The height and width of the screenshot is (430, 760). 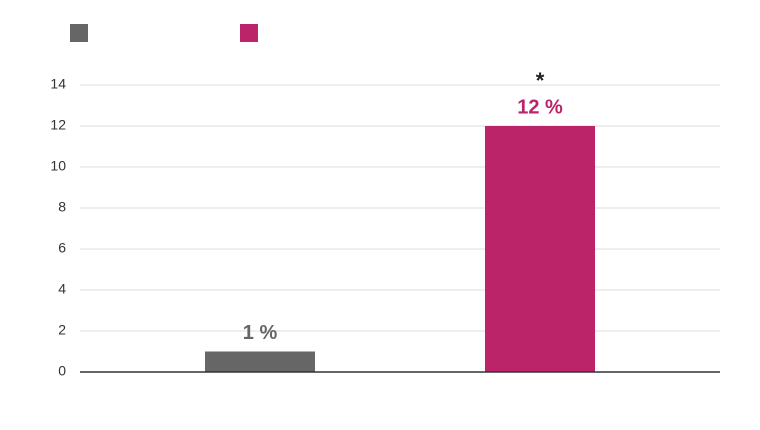 What do you see at coordinates (62, 289) in the screenshot?
I see `y-tick-label: 4` at bounding box center [62, 289].